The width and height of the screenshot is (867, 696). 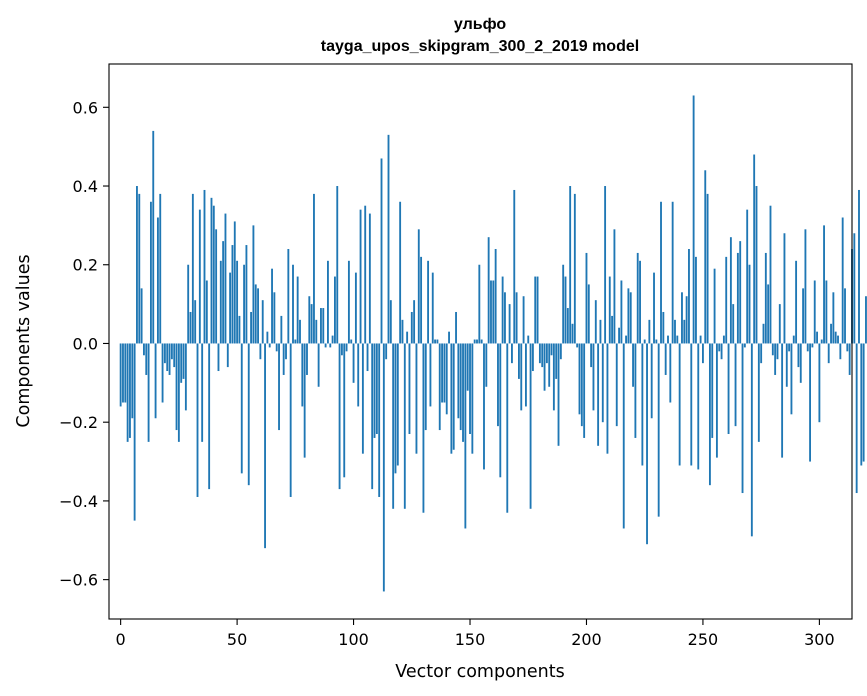 I want to click on y-axis-label: Components values, so click(x=24, y=340).